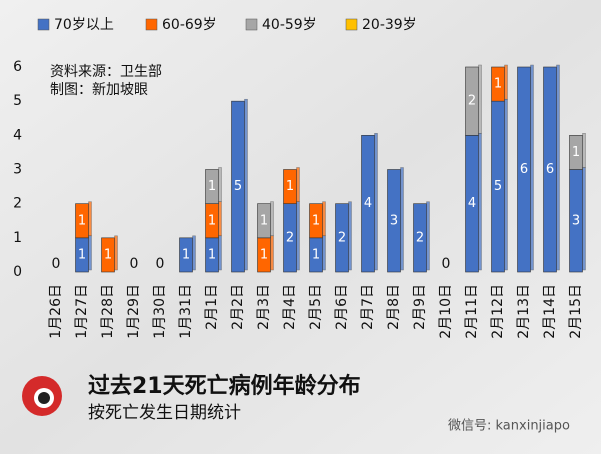  Describe the element at coordinates (17, 272) in the screenshot. I see `y-tick-label: 0` at that location.